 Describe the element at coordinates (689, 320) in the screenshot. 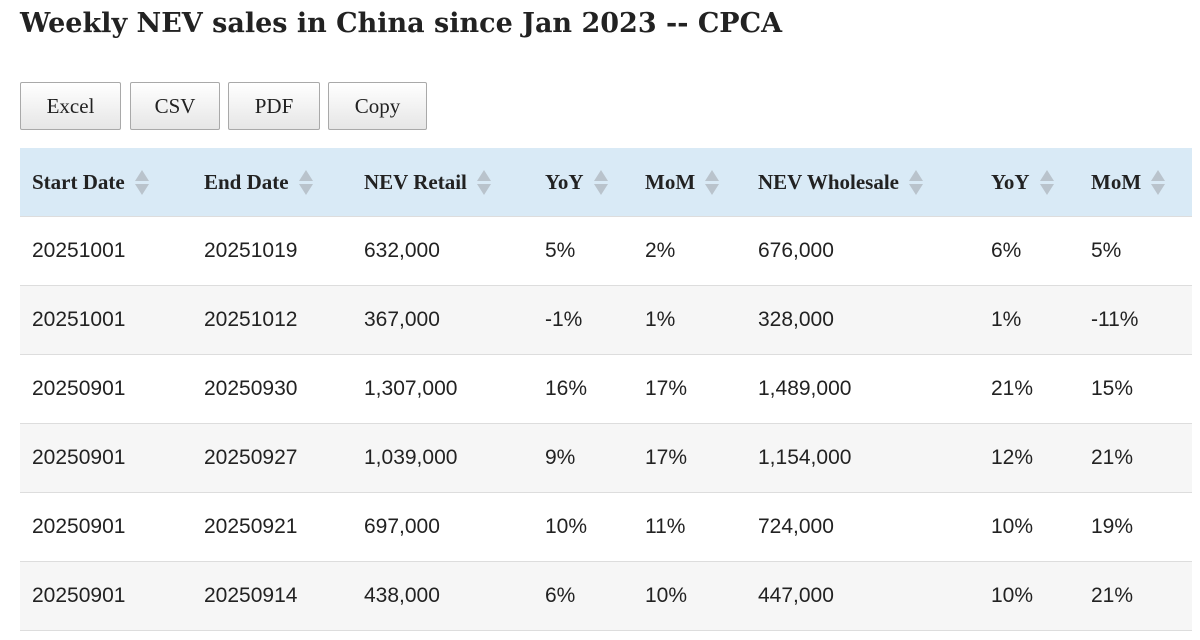

I see `cell-retail-mom: 1%` at that location.